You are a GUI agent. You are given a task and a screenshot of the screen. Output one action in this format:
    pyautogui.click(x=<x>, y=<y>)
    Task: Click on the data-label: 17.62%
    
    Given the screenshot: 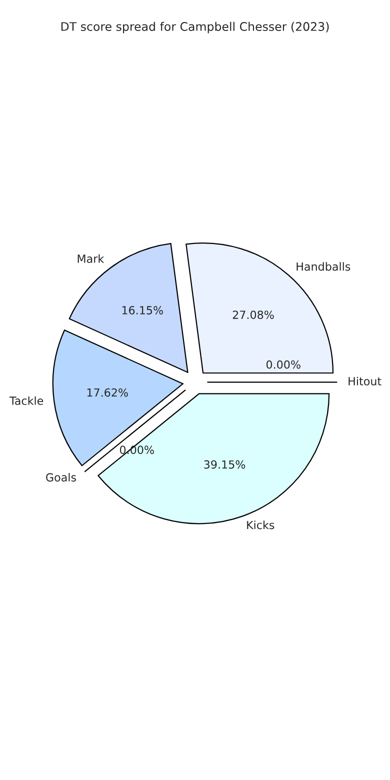 What is the action you would take?
    pyautogui.click(x=107, y=392)
    